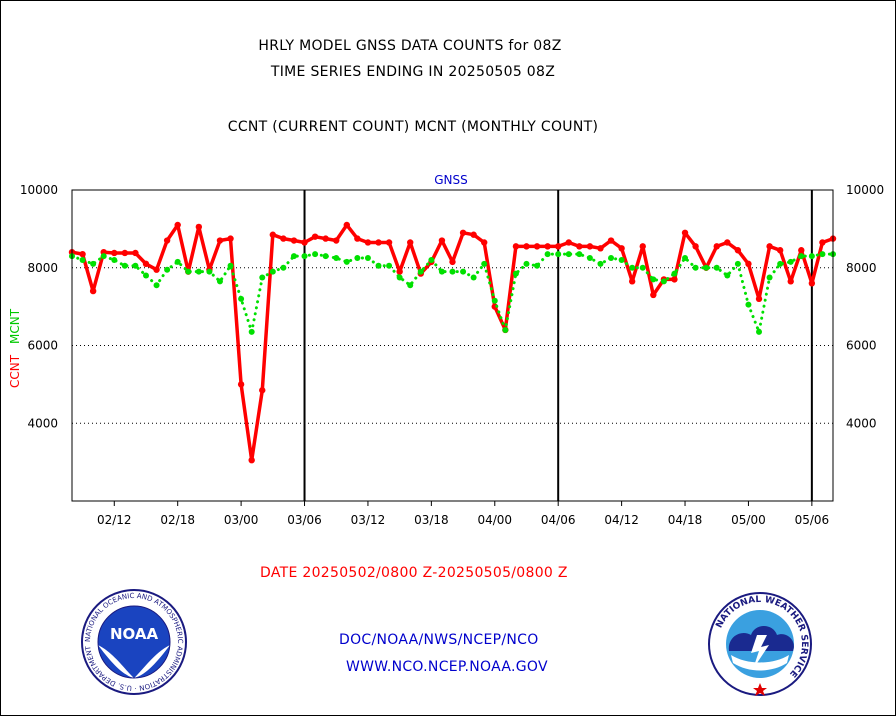 The image size is (896, 716). I want to click on y-tick-label-left: 6000, so click(42, 346).